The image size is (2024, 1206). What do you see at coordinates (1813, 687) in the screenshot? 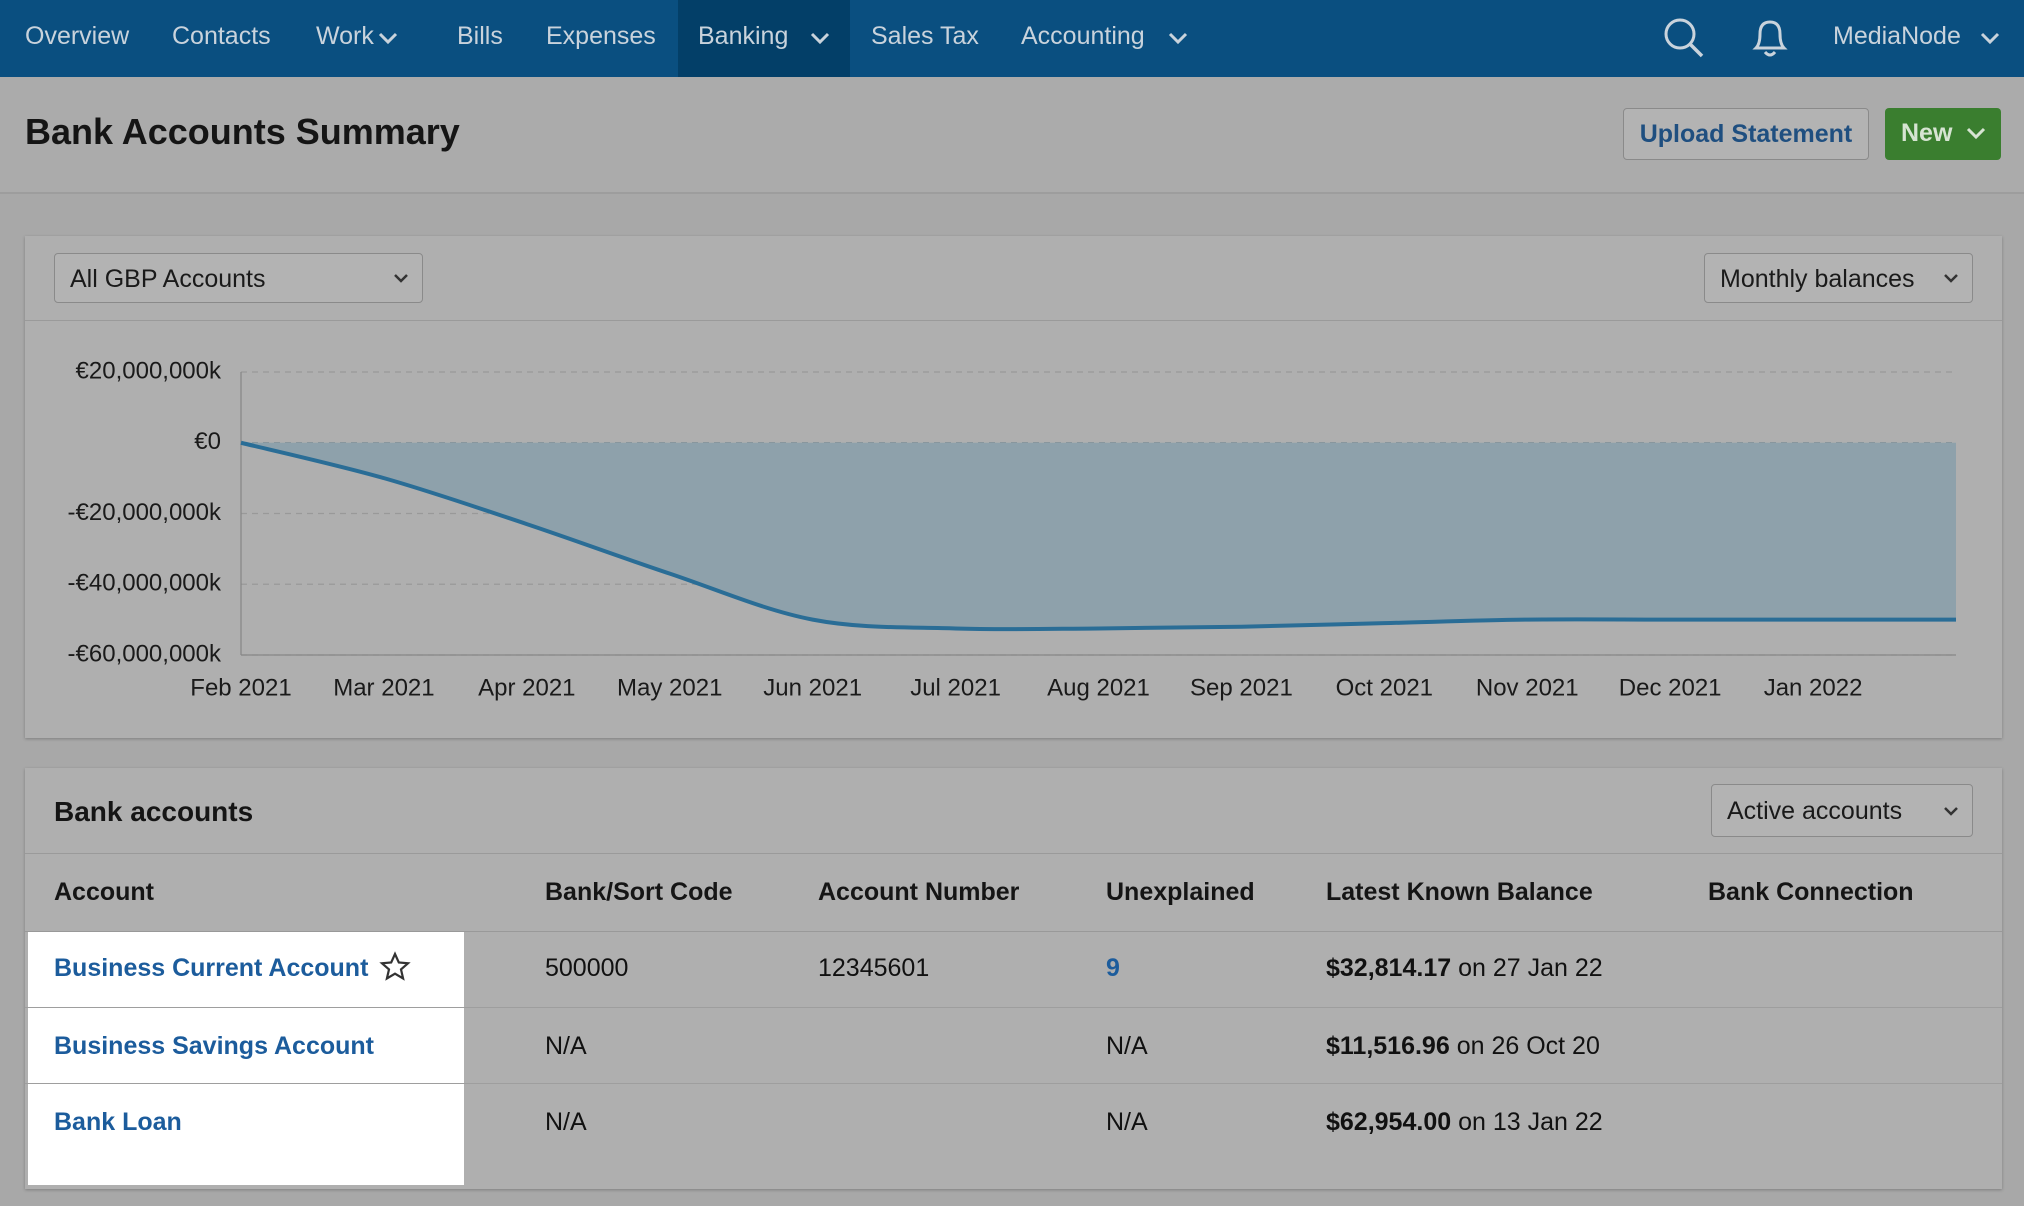
I see `x-tick-label: Jan 2022` at bounding box center [1813, 687].